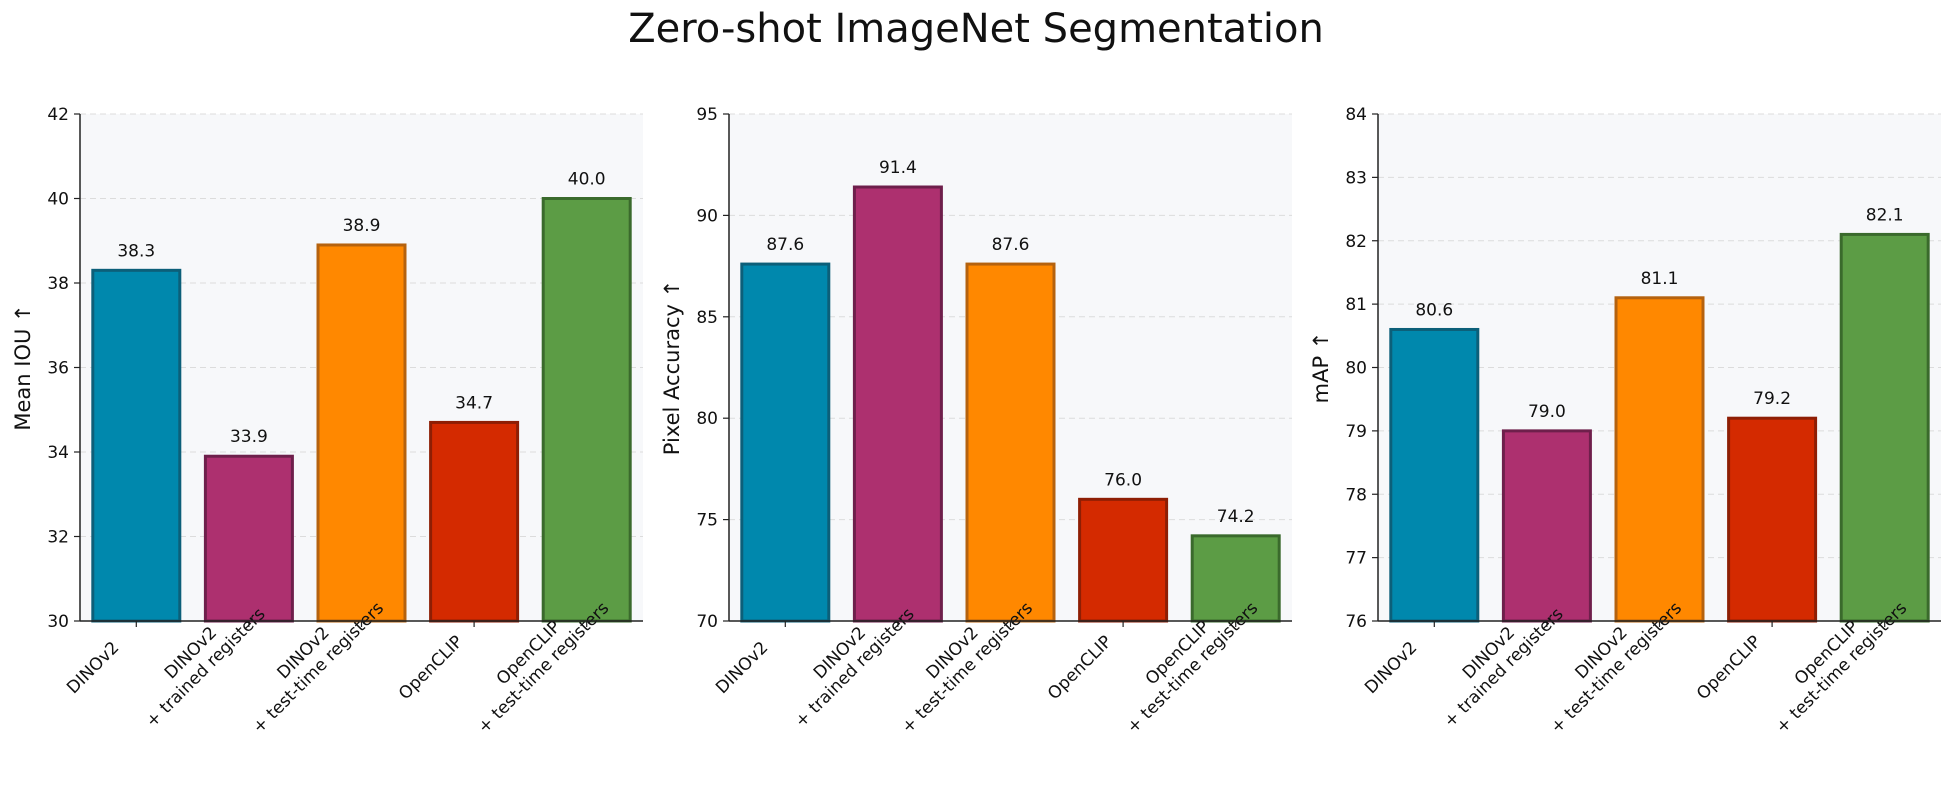  Describe the element at coordinates (58, 115) in the screenshot. I see `y-tick-label: 42` at that location.